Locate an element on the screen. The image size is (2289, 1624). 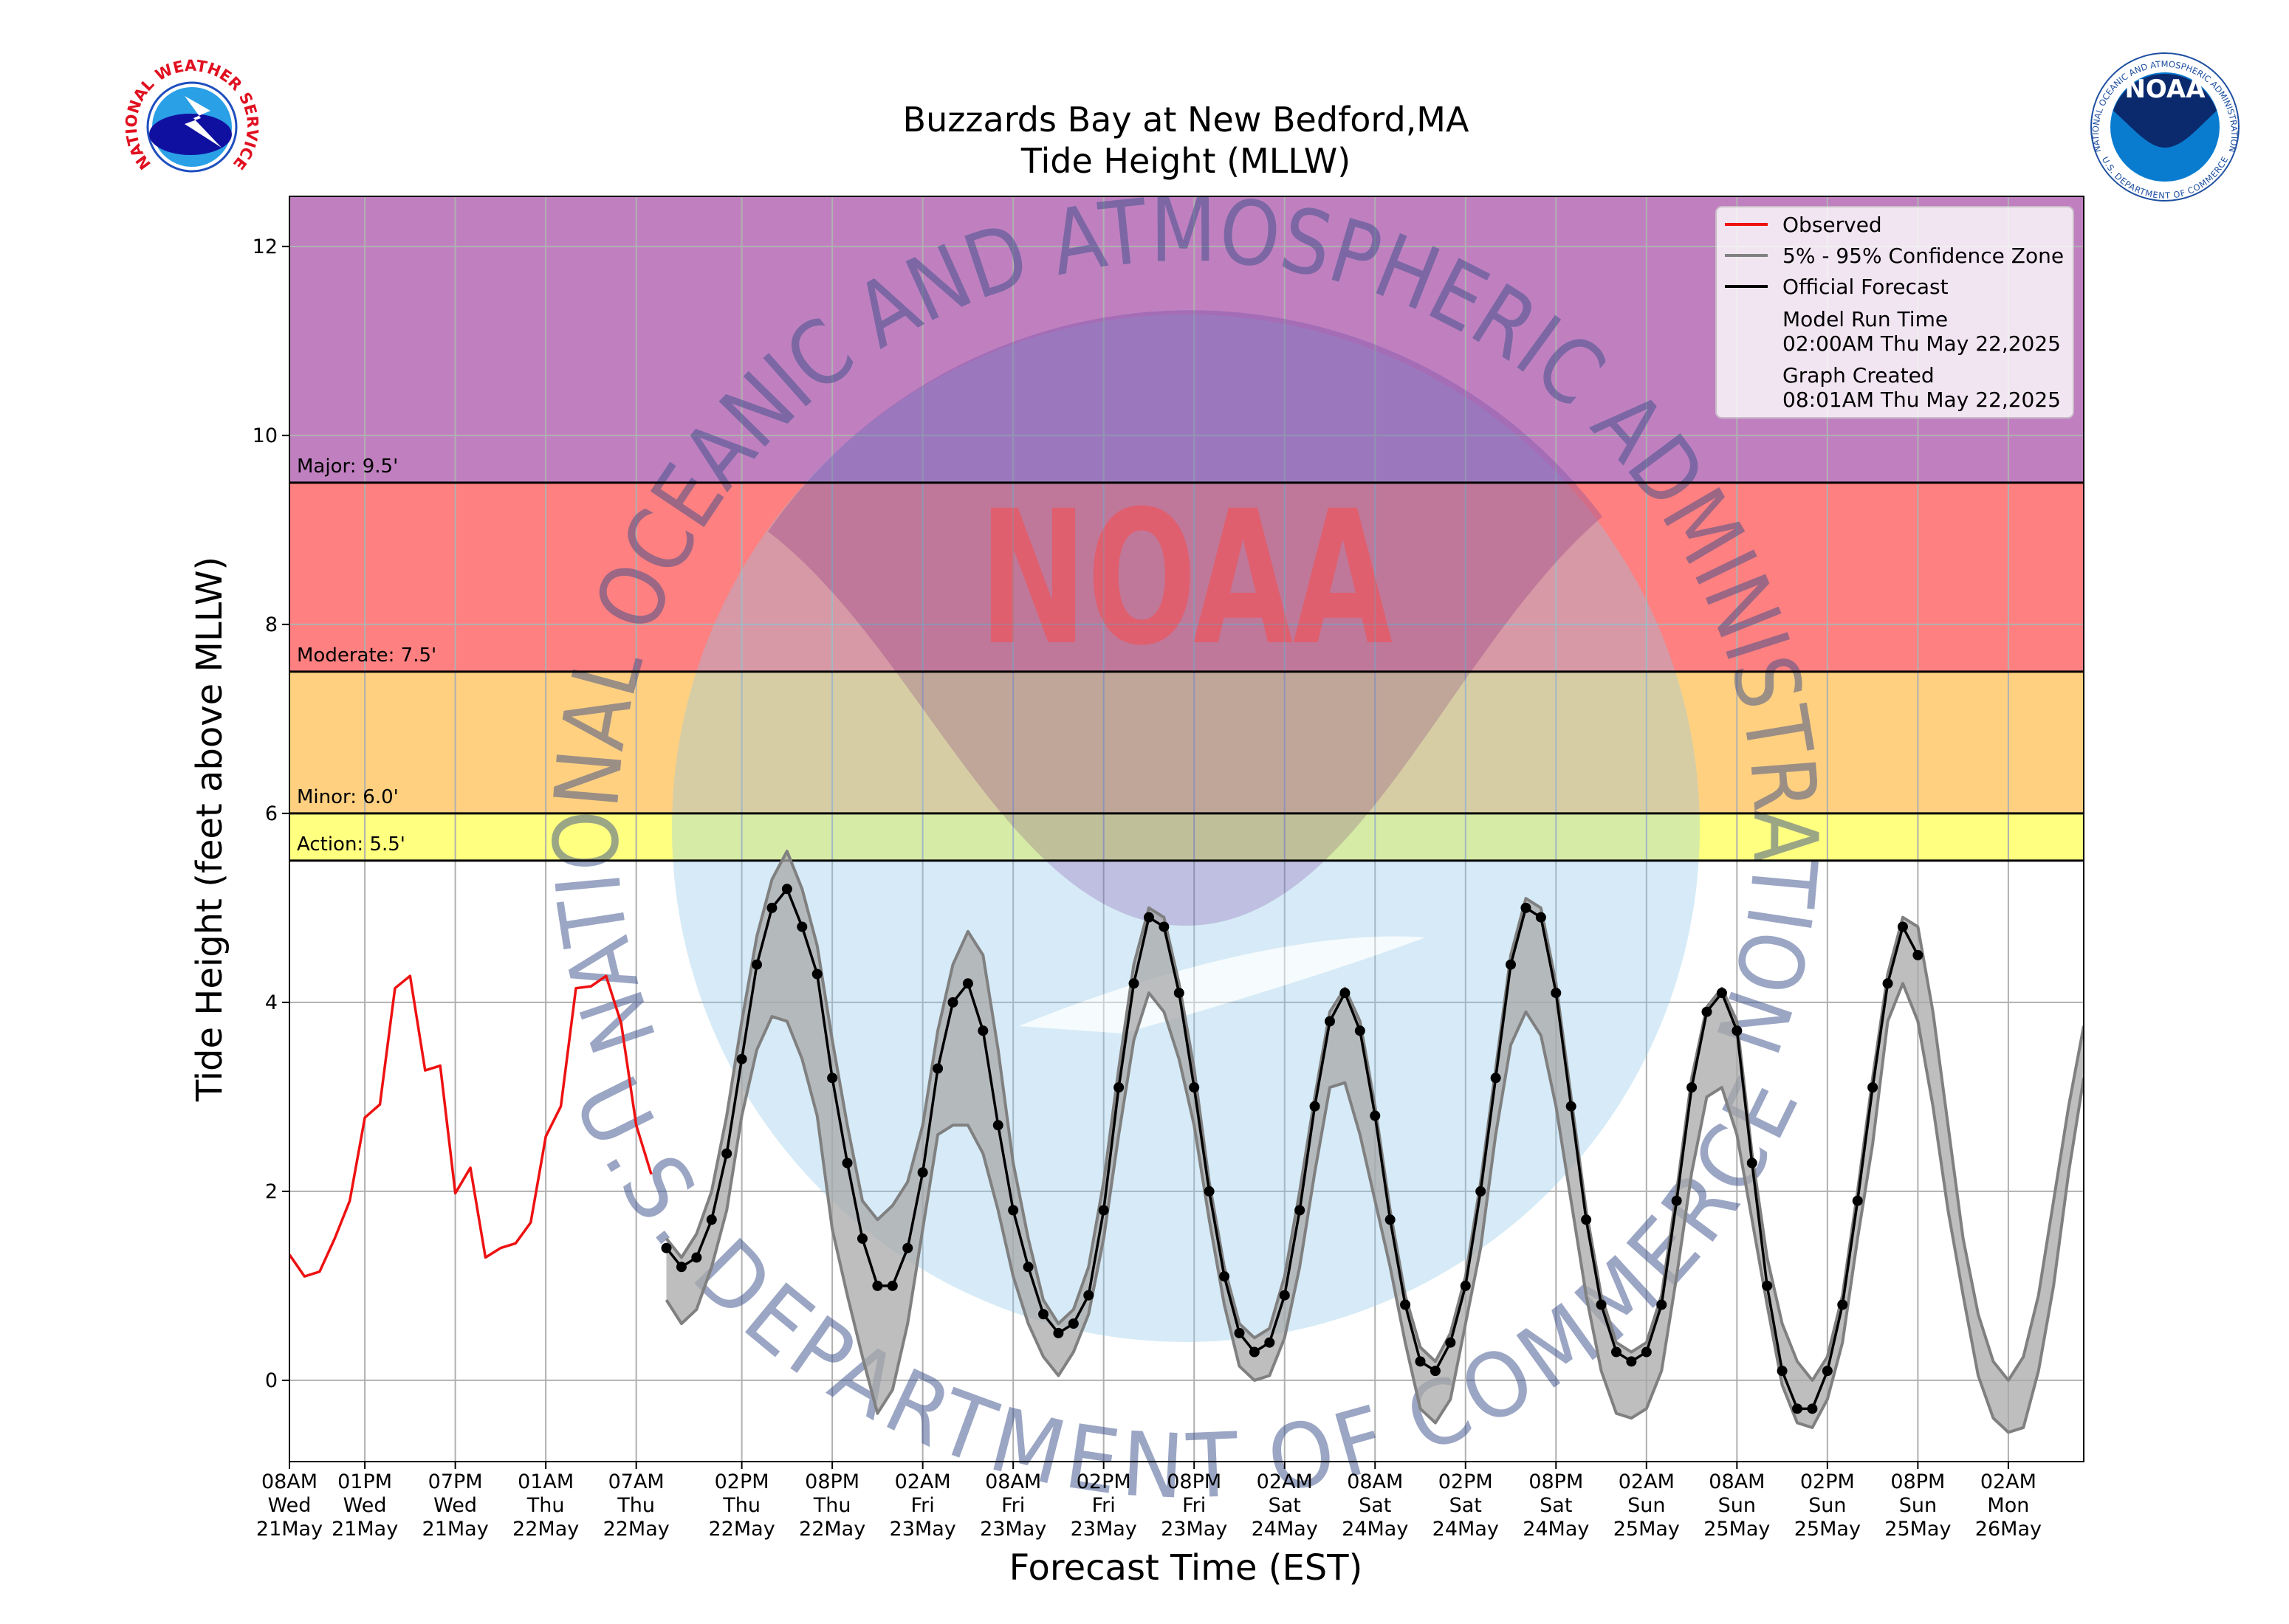
nws-logo-cloud is located at coordinates (191, 134).